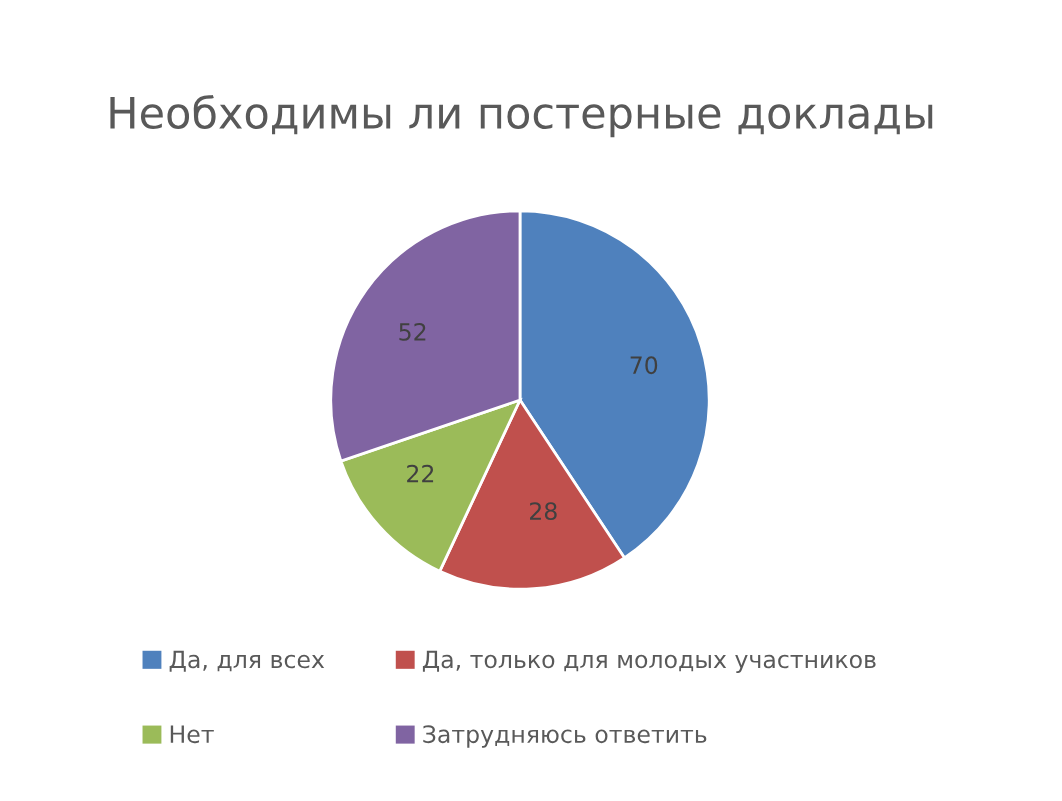  I want to click on data-label: 52, so click(412, 331).